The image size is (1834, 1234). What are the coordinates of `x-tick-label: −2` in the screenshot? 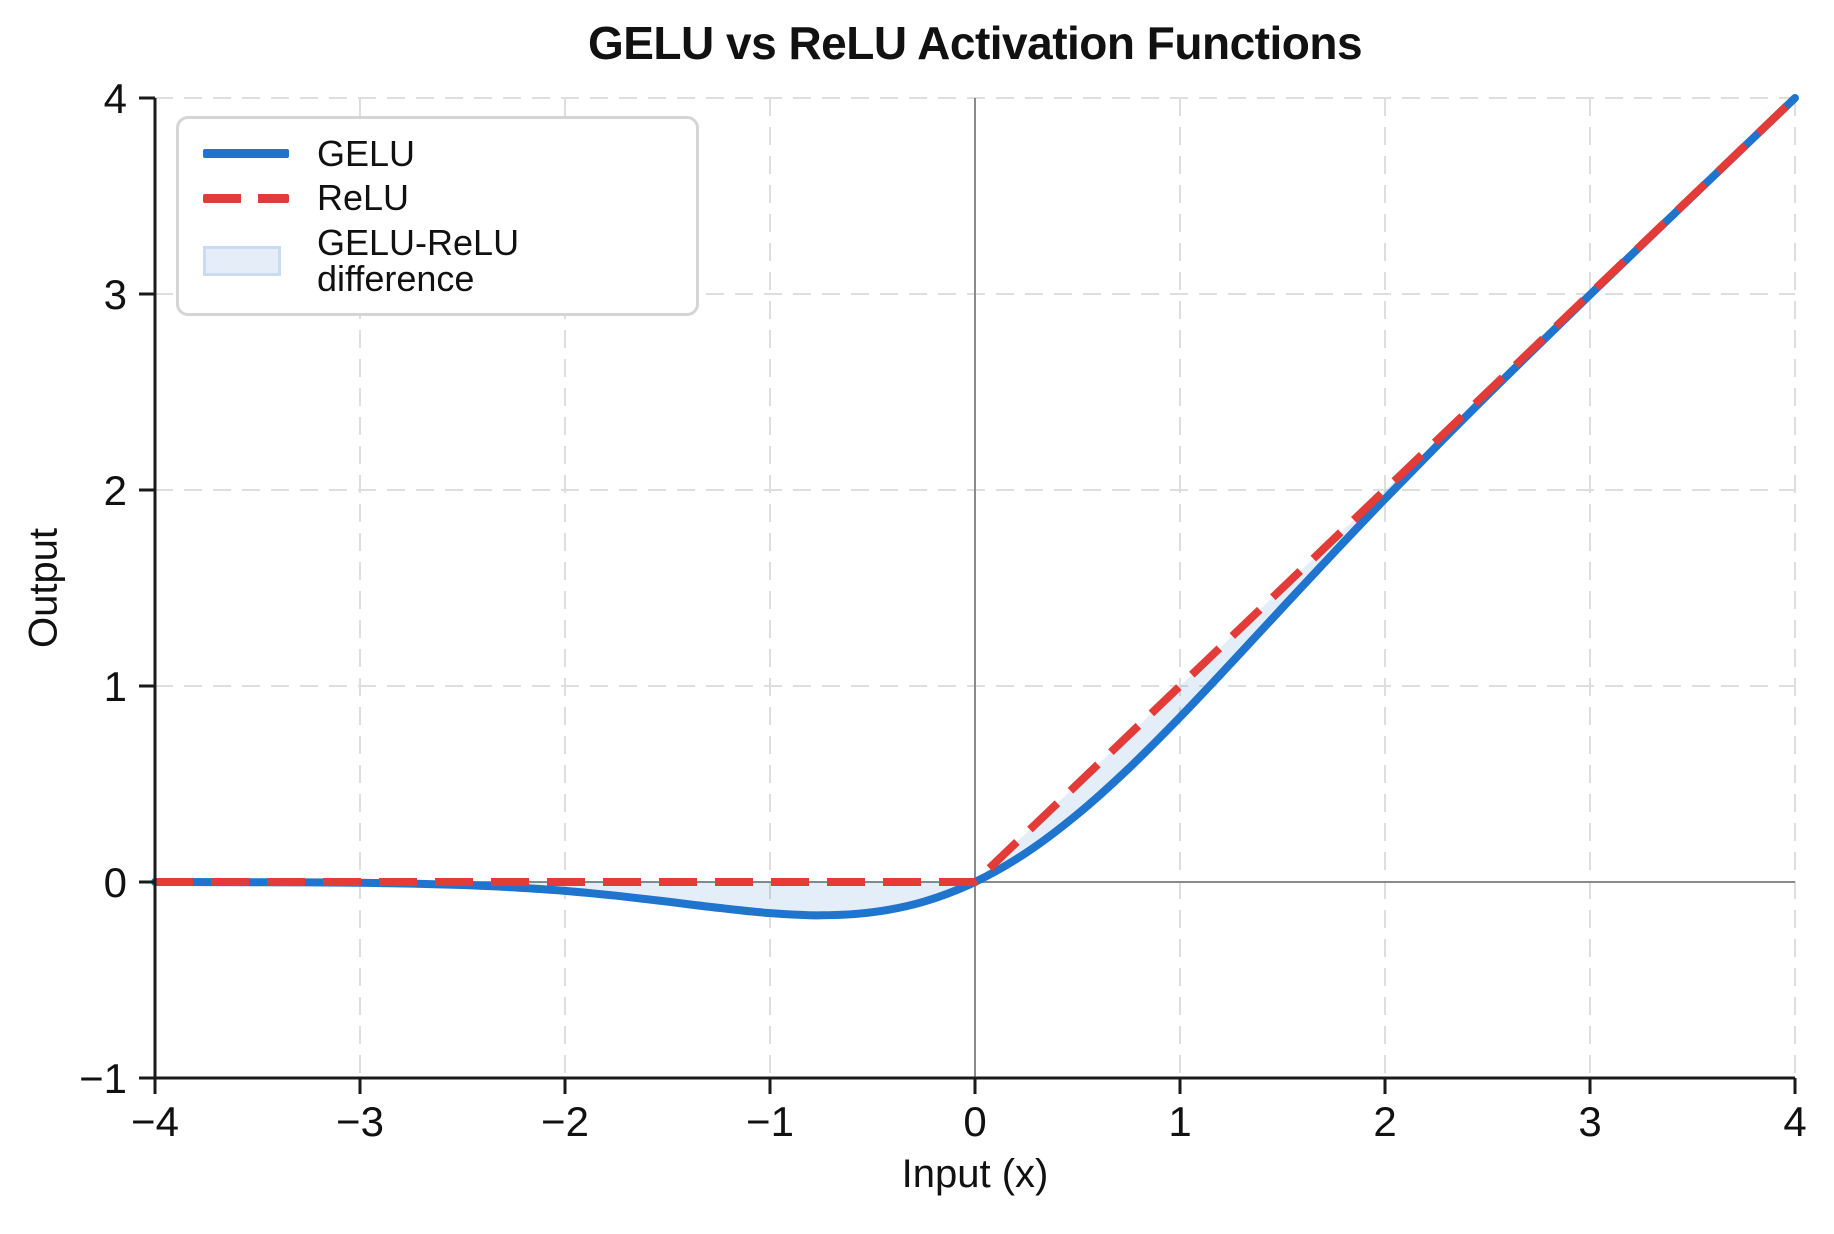 It's located at (565, 1121).